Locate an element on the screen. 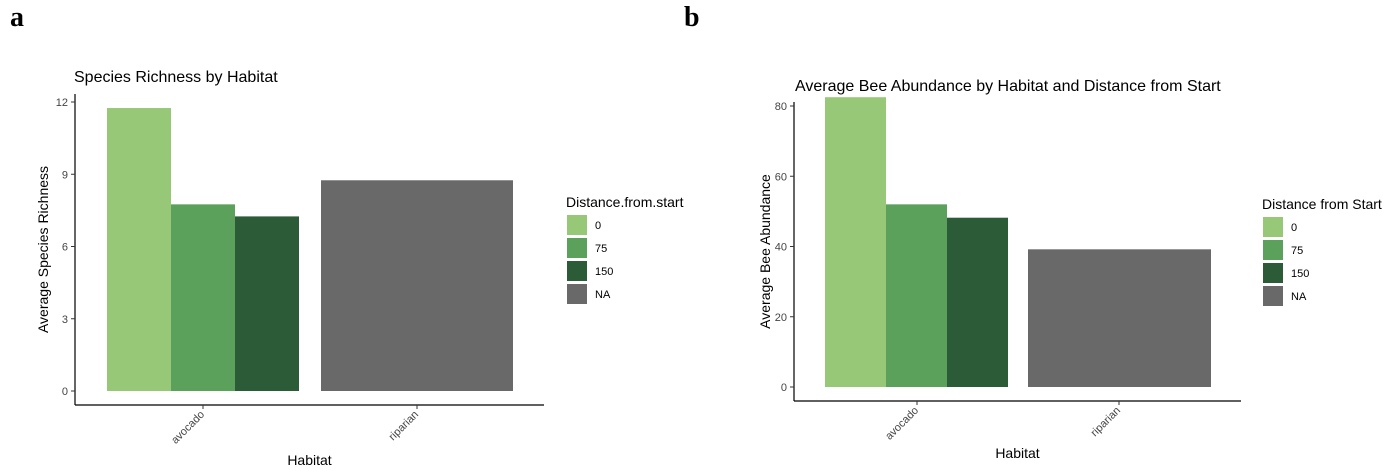 This screenshot has width=1397, height=470. y-axis-title: Average Bee Abundance is located at coordinates (765, 251).